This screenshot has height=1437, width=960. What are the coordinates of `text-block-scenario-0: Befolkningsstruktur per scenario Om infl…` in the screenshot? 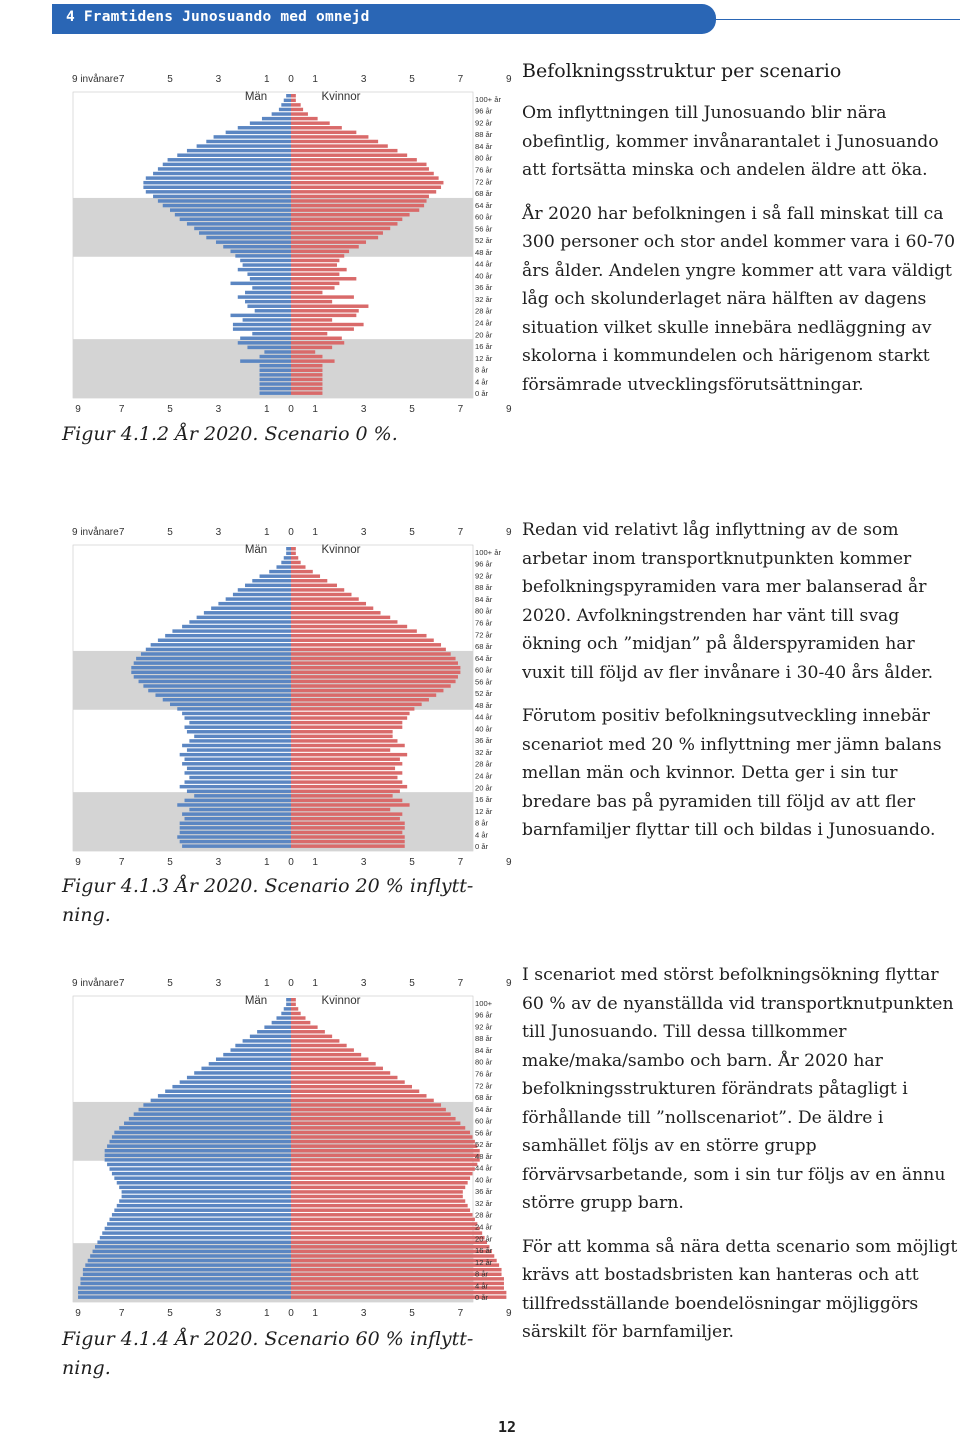 It's located at (740, 236).